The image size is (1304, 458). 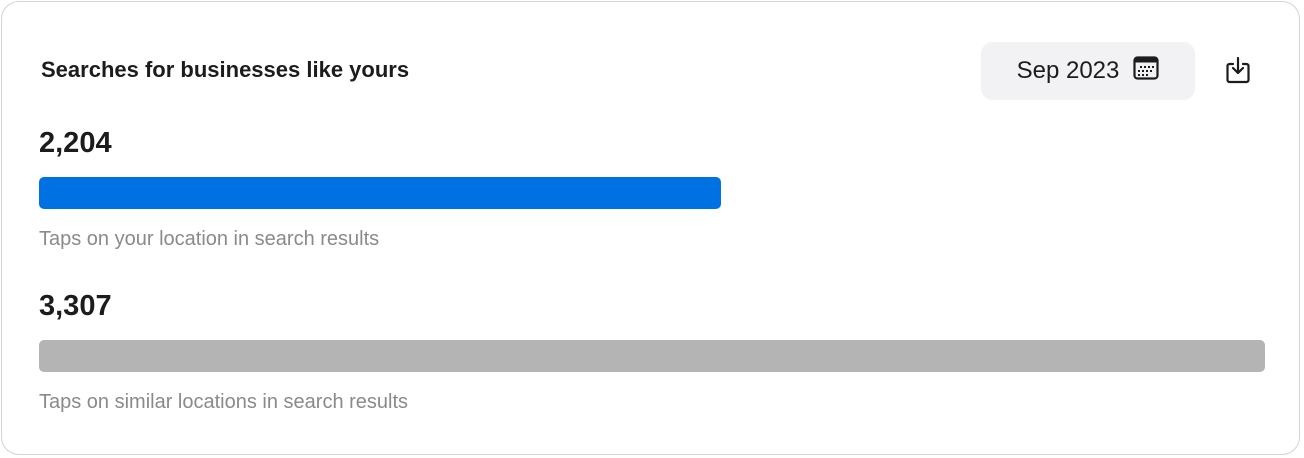 I want to click on date-picker-button: Sep 2023, so click(x=1088, y=71).